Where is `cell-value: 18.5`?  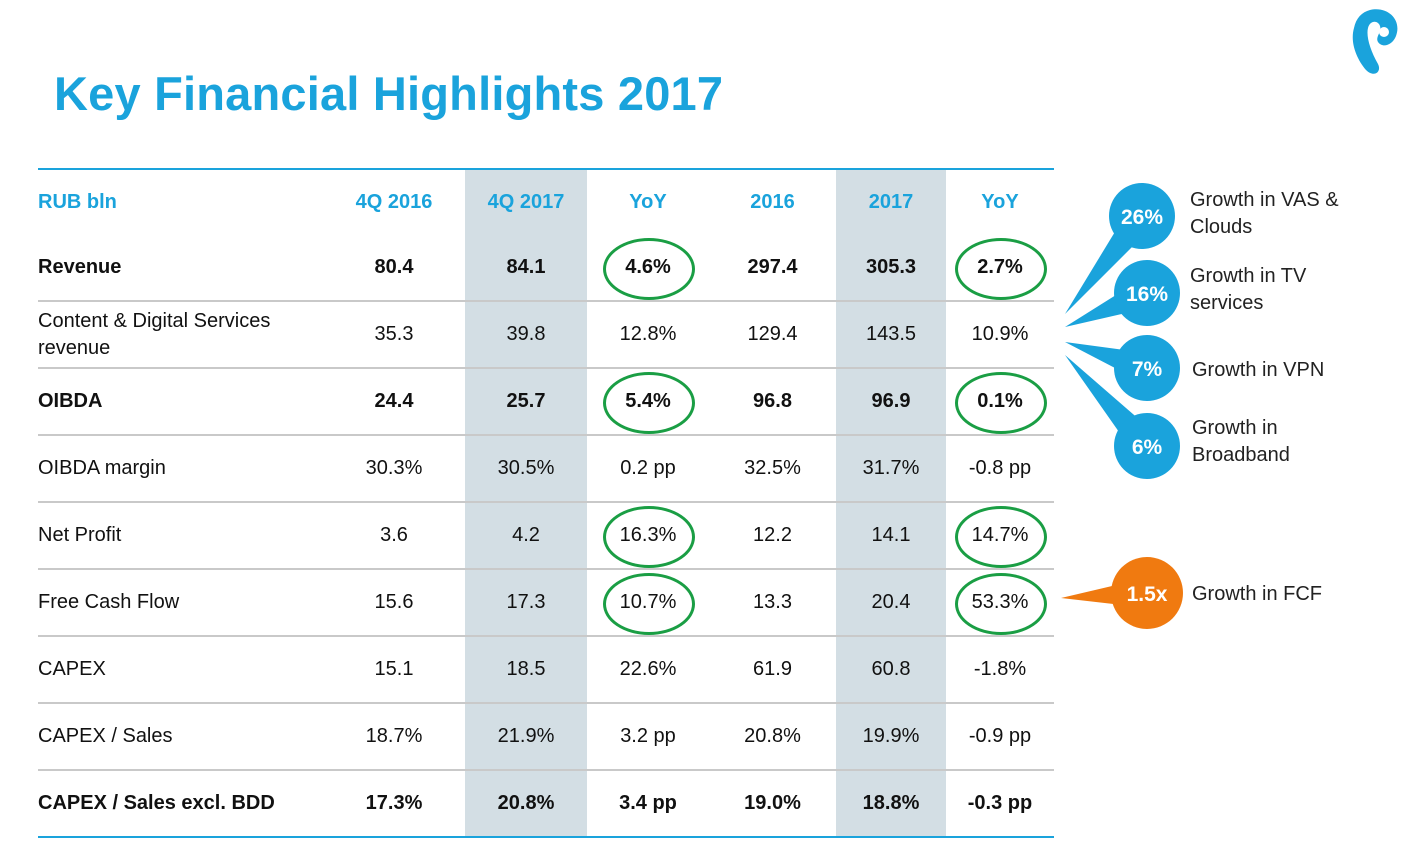
cell-value: 18.5 is located at coordinates (526, 669).